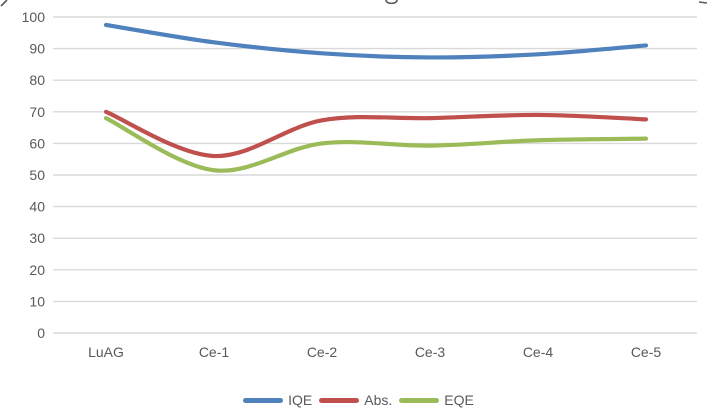  Describe the element at coordinates (41, 333) in the screenshot. I see `y-axis-tick-label: 0` at that location.